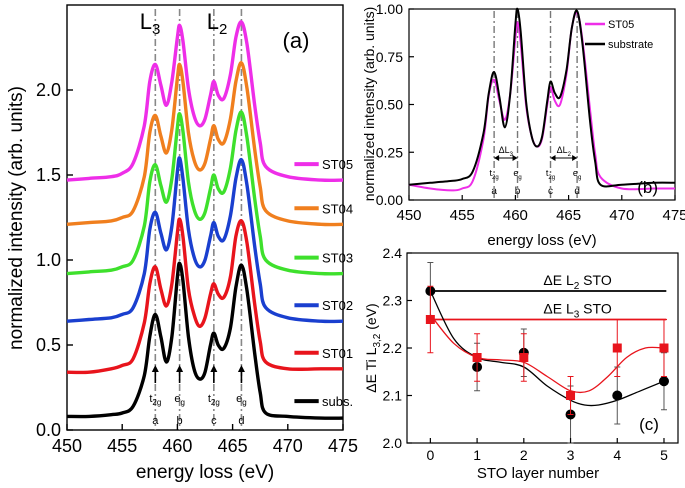 The image size is (685, 488). Describe the element at coordinates (180, 368) in the screenshot. I see `peak-arrowhead-b` at that location.